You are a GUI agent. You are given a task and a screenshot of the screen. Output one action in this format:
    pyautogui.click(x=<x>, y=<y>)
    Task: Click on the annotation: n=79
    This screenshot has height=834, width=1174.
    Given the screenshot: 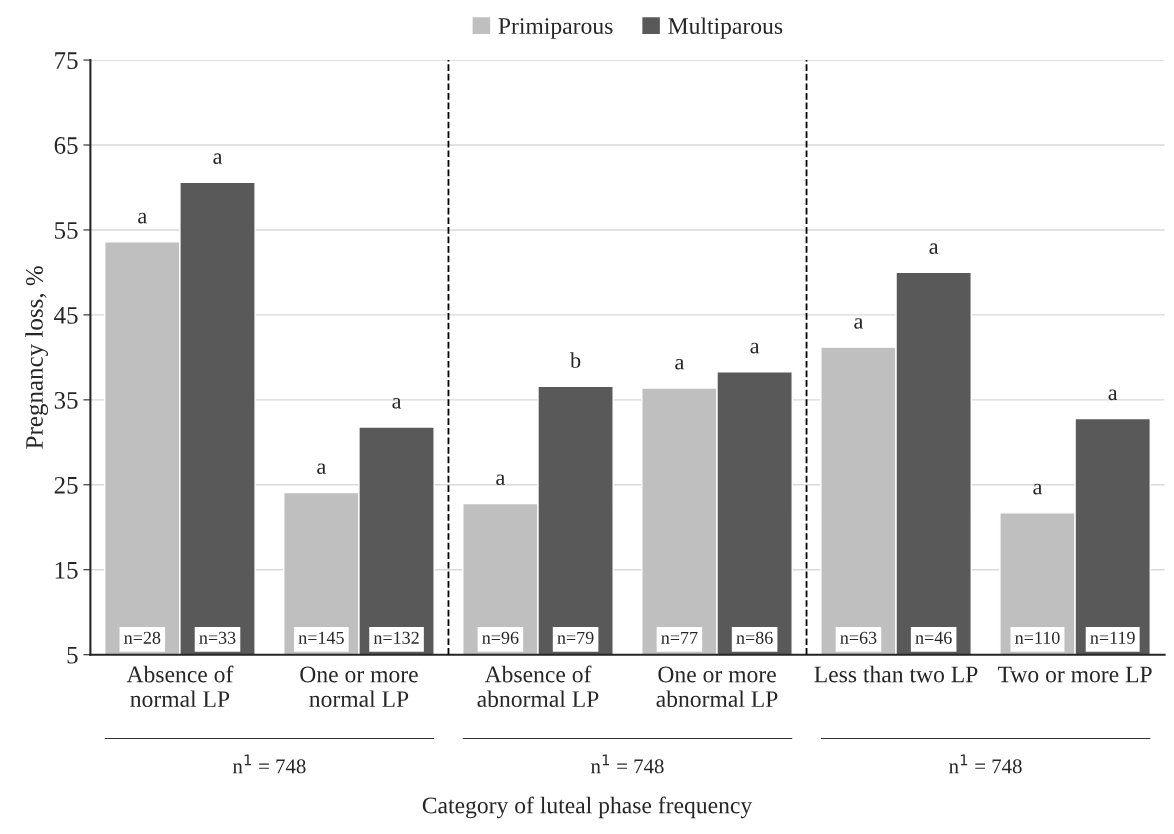 What is the action you would take?
    pyautogui.click(x=575, y=637)
    